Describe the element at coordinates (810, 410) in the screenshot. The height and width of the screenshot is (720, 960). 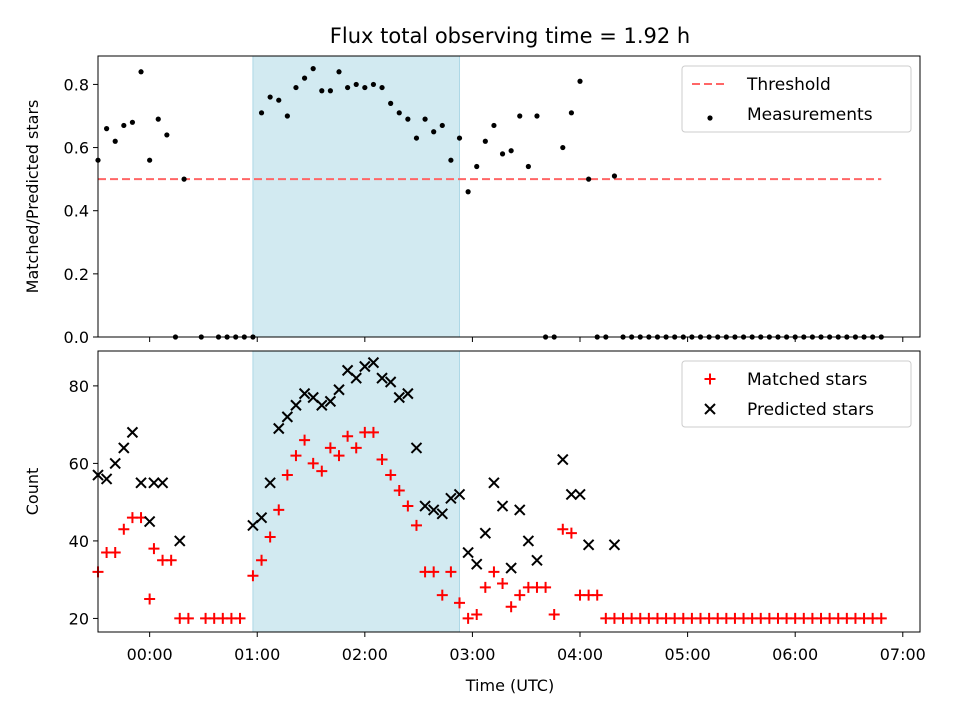
I see `legend-label: Predicted stars` at that location.